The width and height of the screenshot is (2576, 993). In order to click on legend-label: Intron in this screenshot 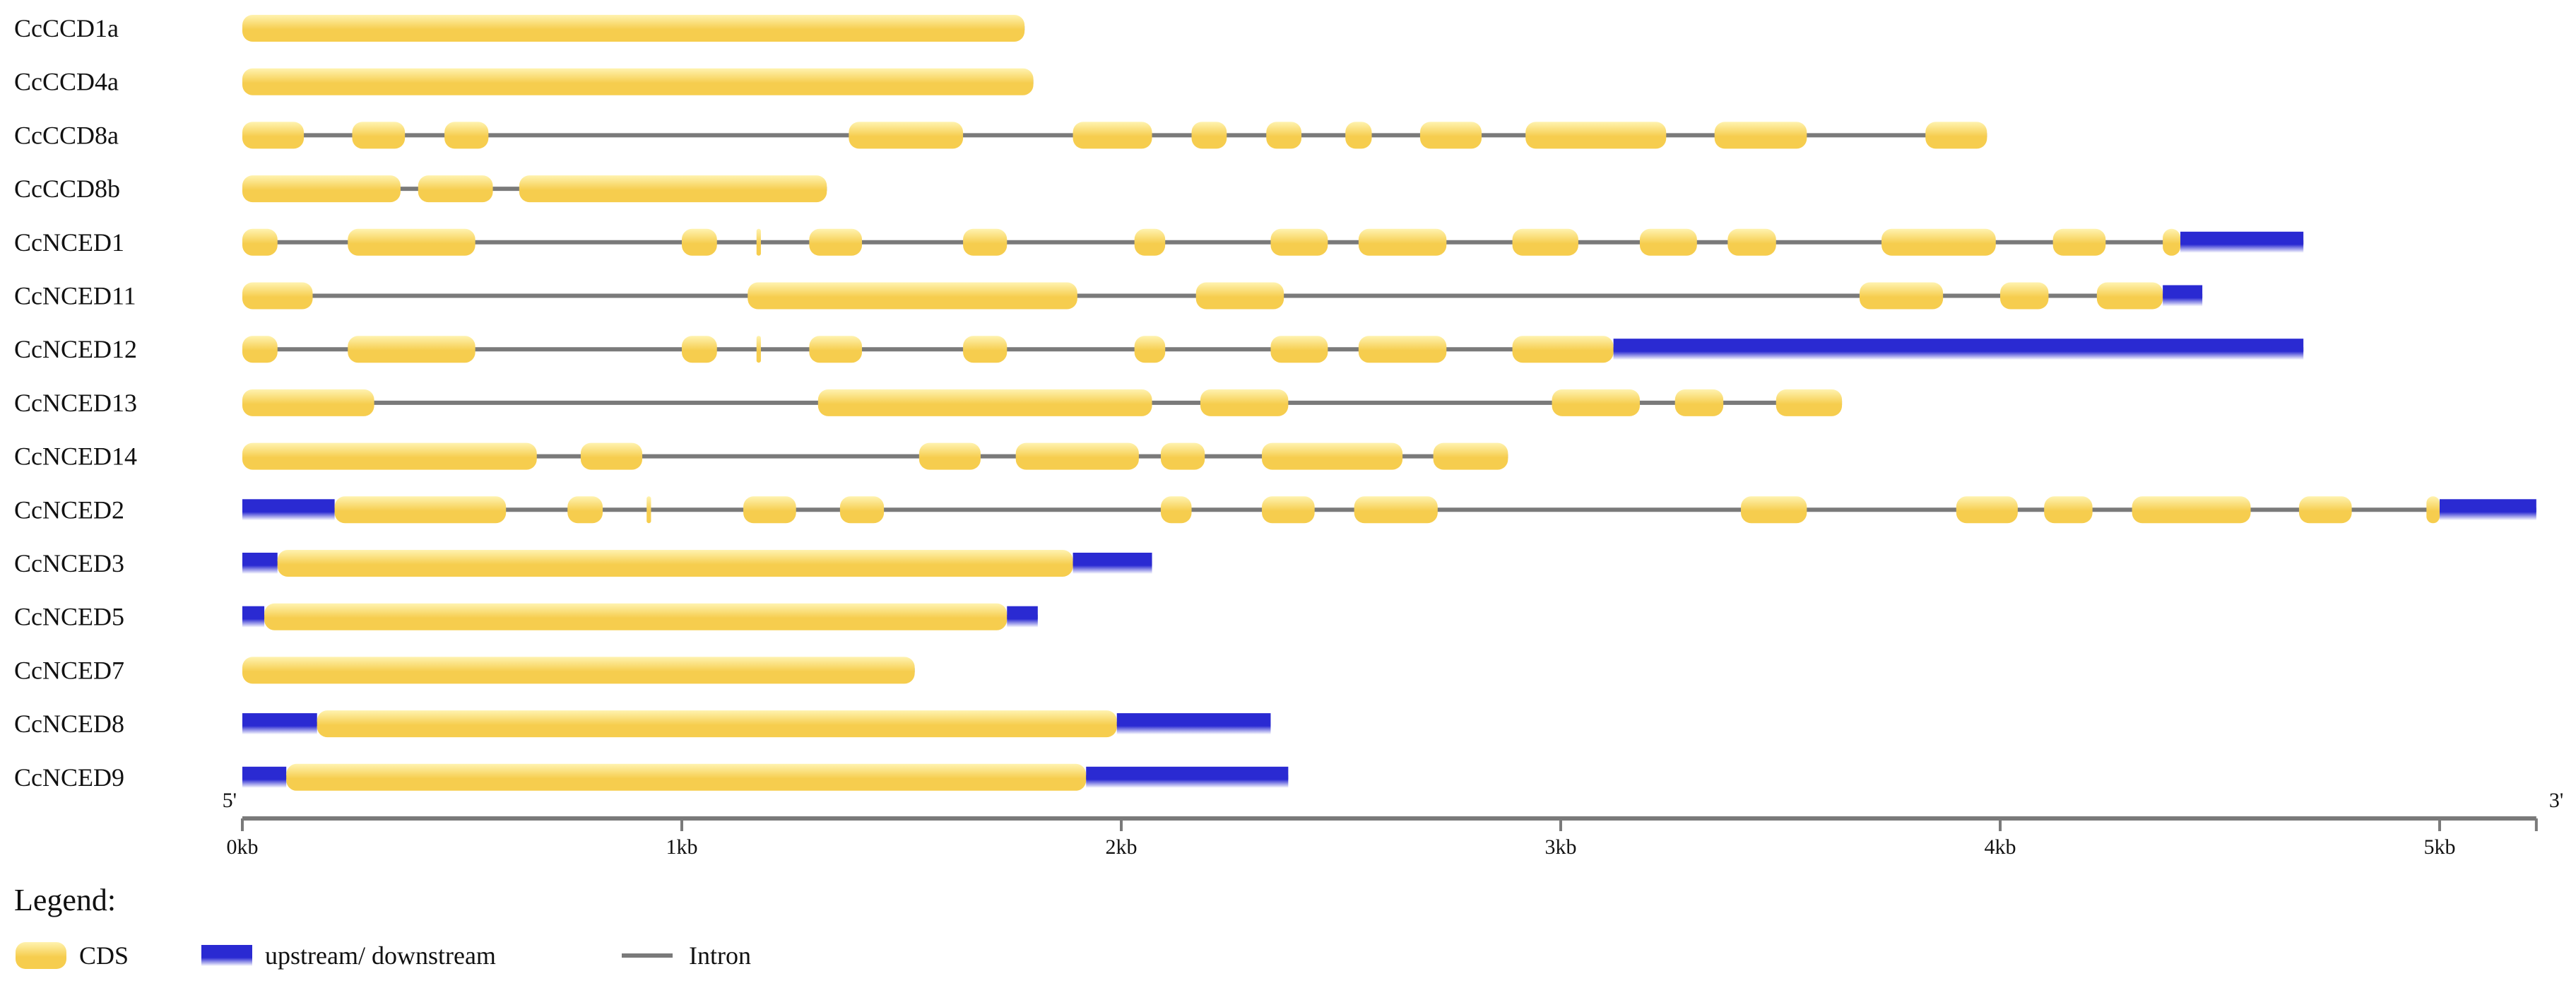, I will do `click(720, 955)`.